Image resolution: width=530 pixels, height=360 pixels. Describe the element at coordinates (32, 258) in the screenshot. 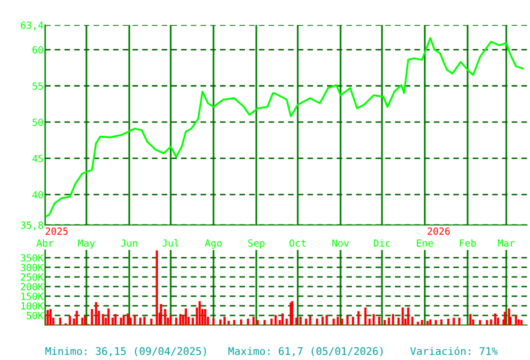

I see `y-tick-label: 350K` at that location.